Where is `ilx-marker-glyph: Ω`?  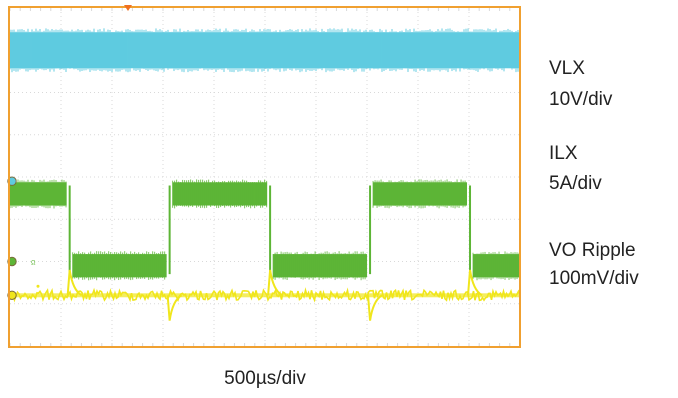
ilx-marker-glyph: Ω is located at coordinates (33, 264).